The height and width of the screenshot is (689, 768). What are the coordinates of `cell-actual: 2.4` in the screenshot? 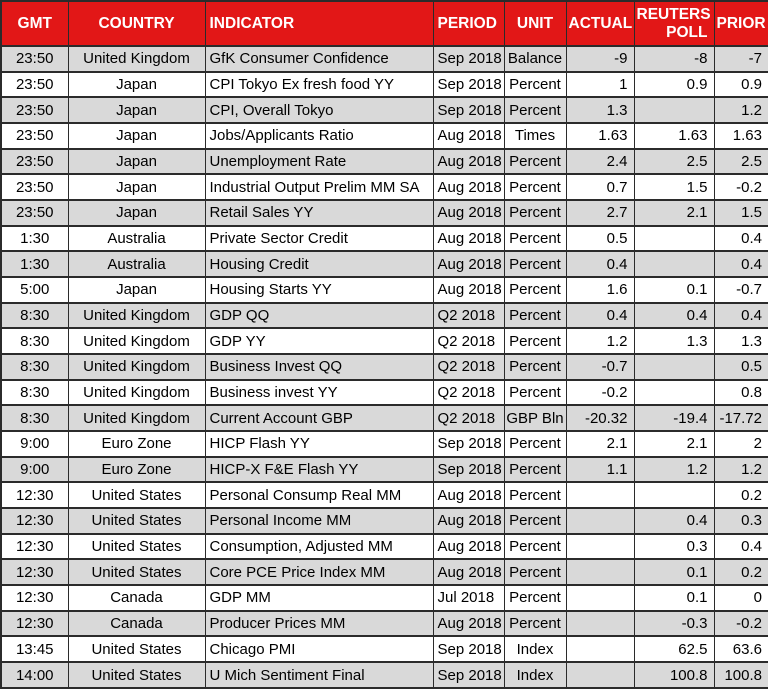 It's located at (600, 161).